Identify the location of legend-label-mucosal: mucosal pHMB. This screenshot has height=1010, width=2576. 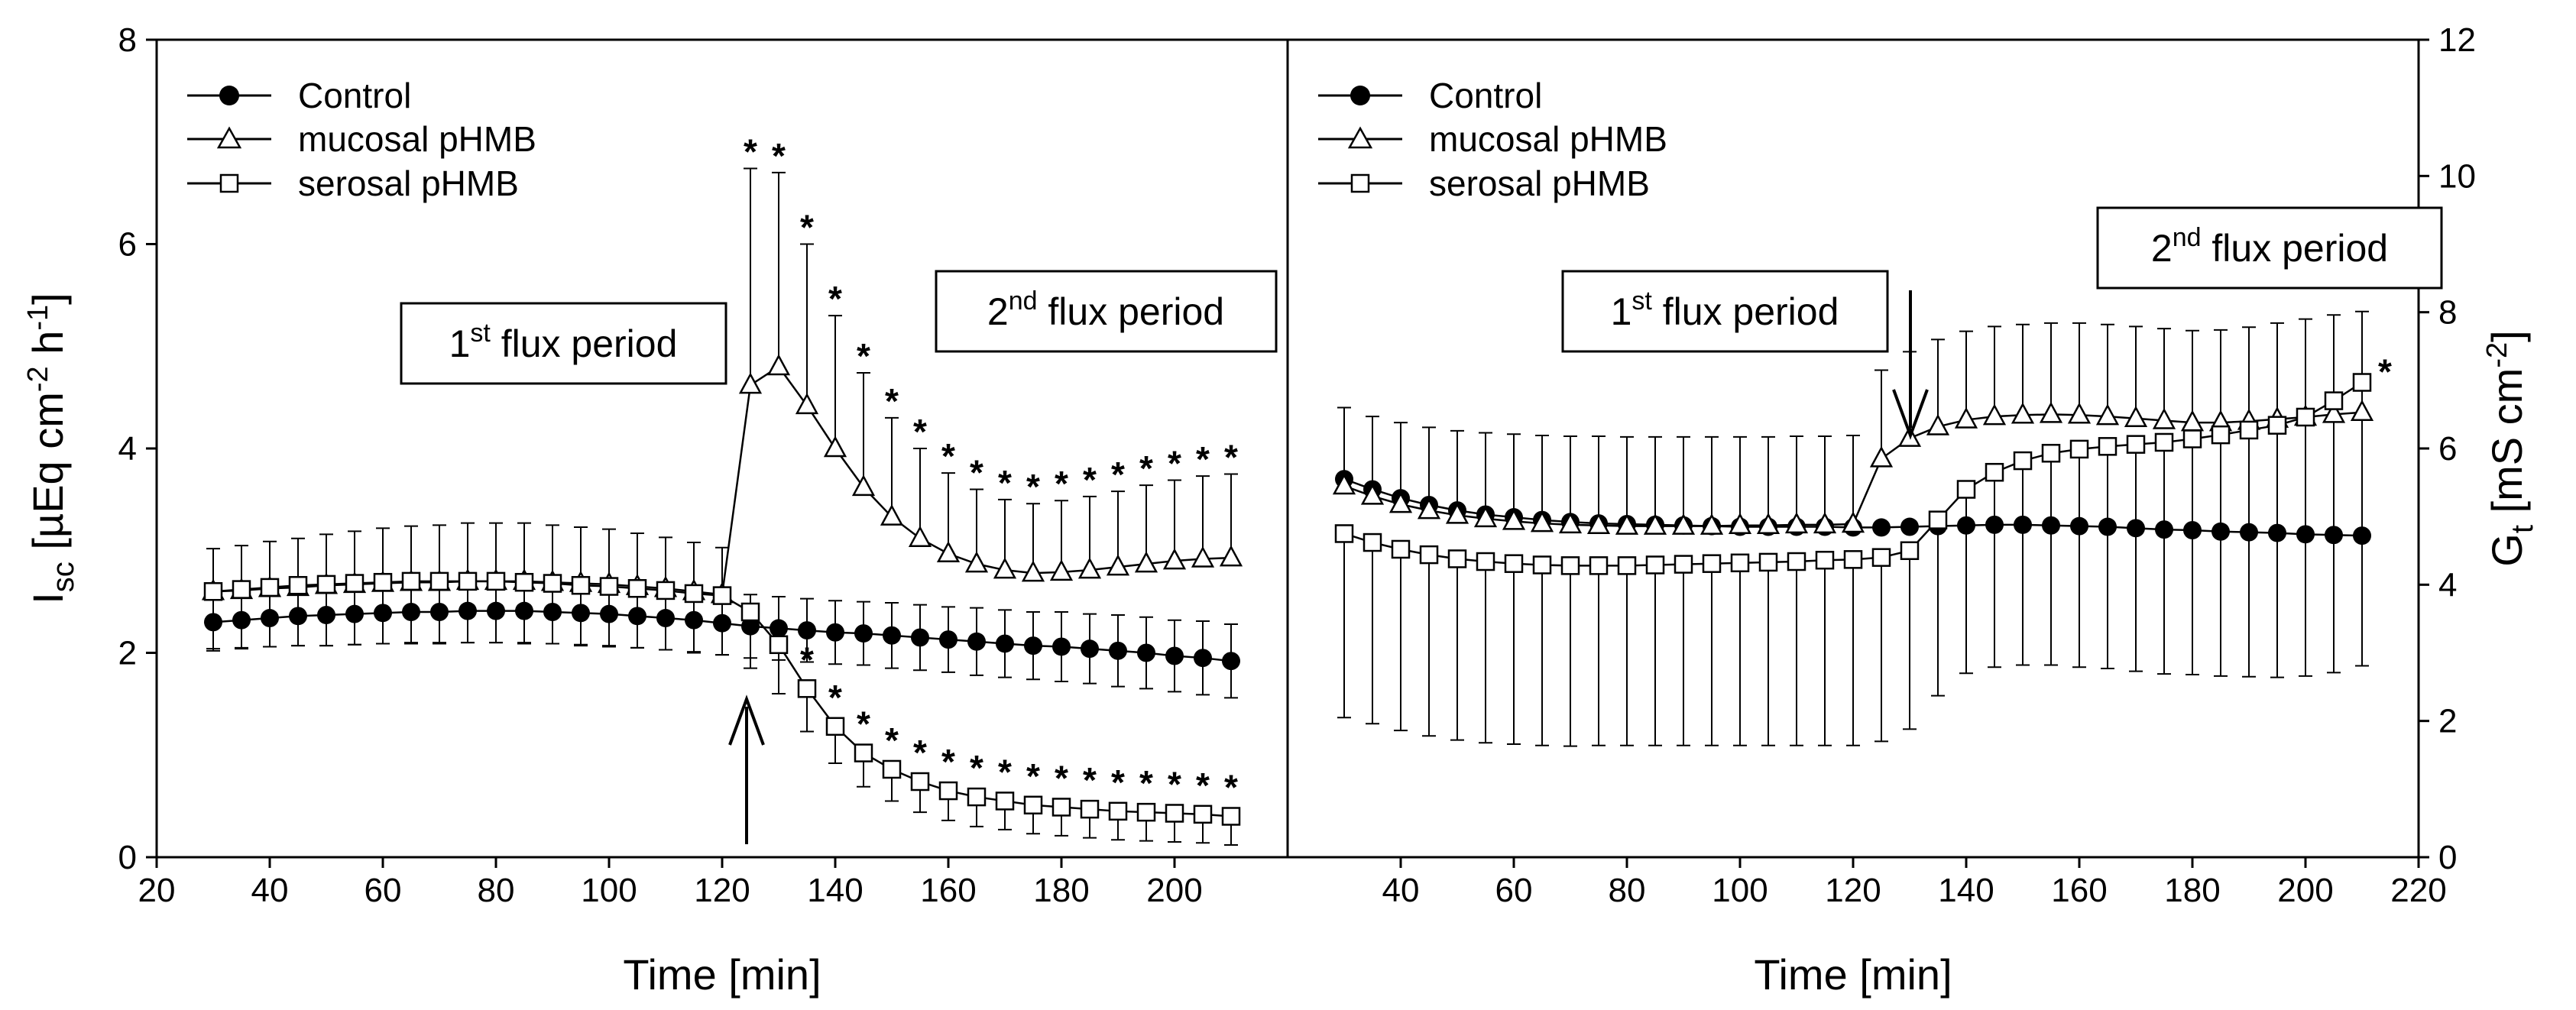
(417, 139).